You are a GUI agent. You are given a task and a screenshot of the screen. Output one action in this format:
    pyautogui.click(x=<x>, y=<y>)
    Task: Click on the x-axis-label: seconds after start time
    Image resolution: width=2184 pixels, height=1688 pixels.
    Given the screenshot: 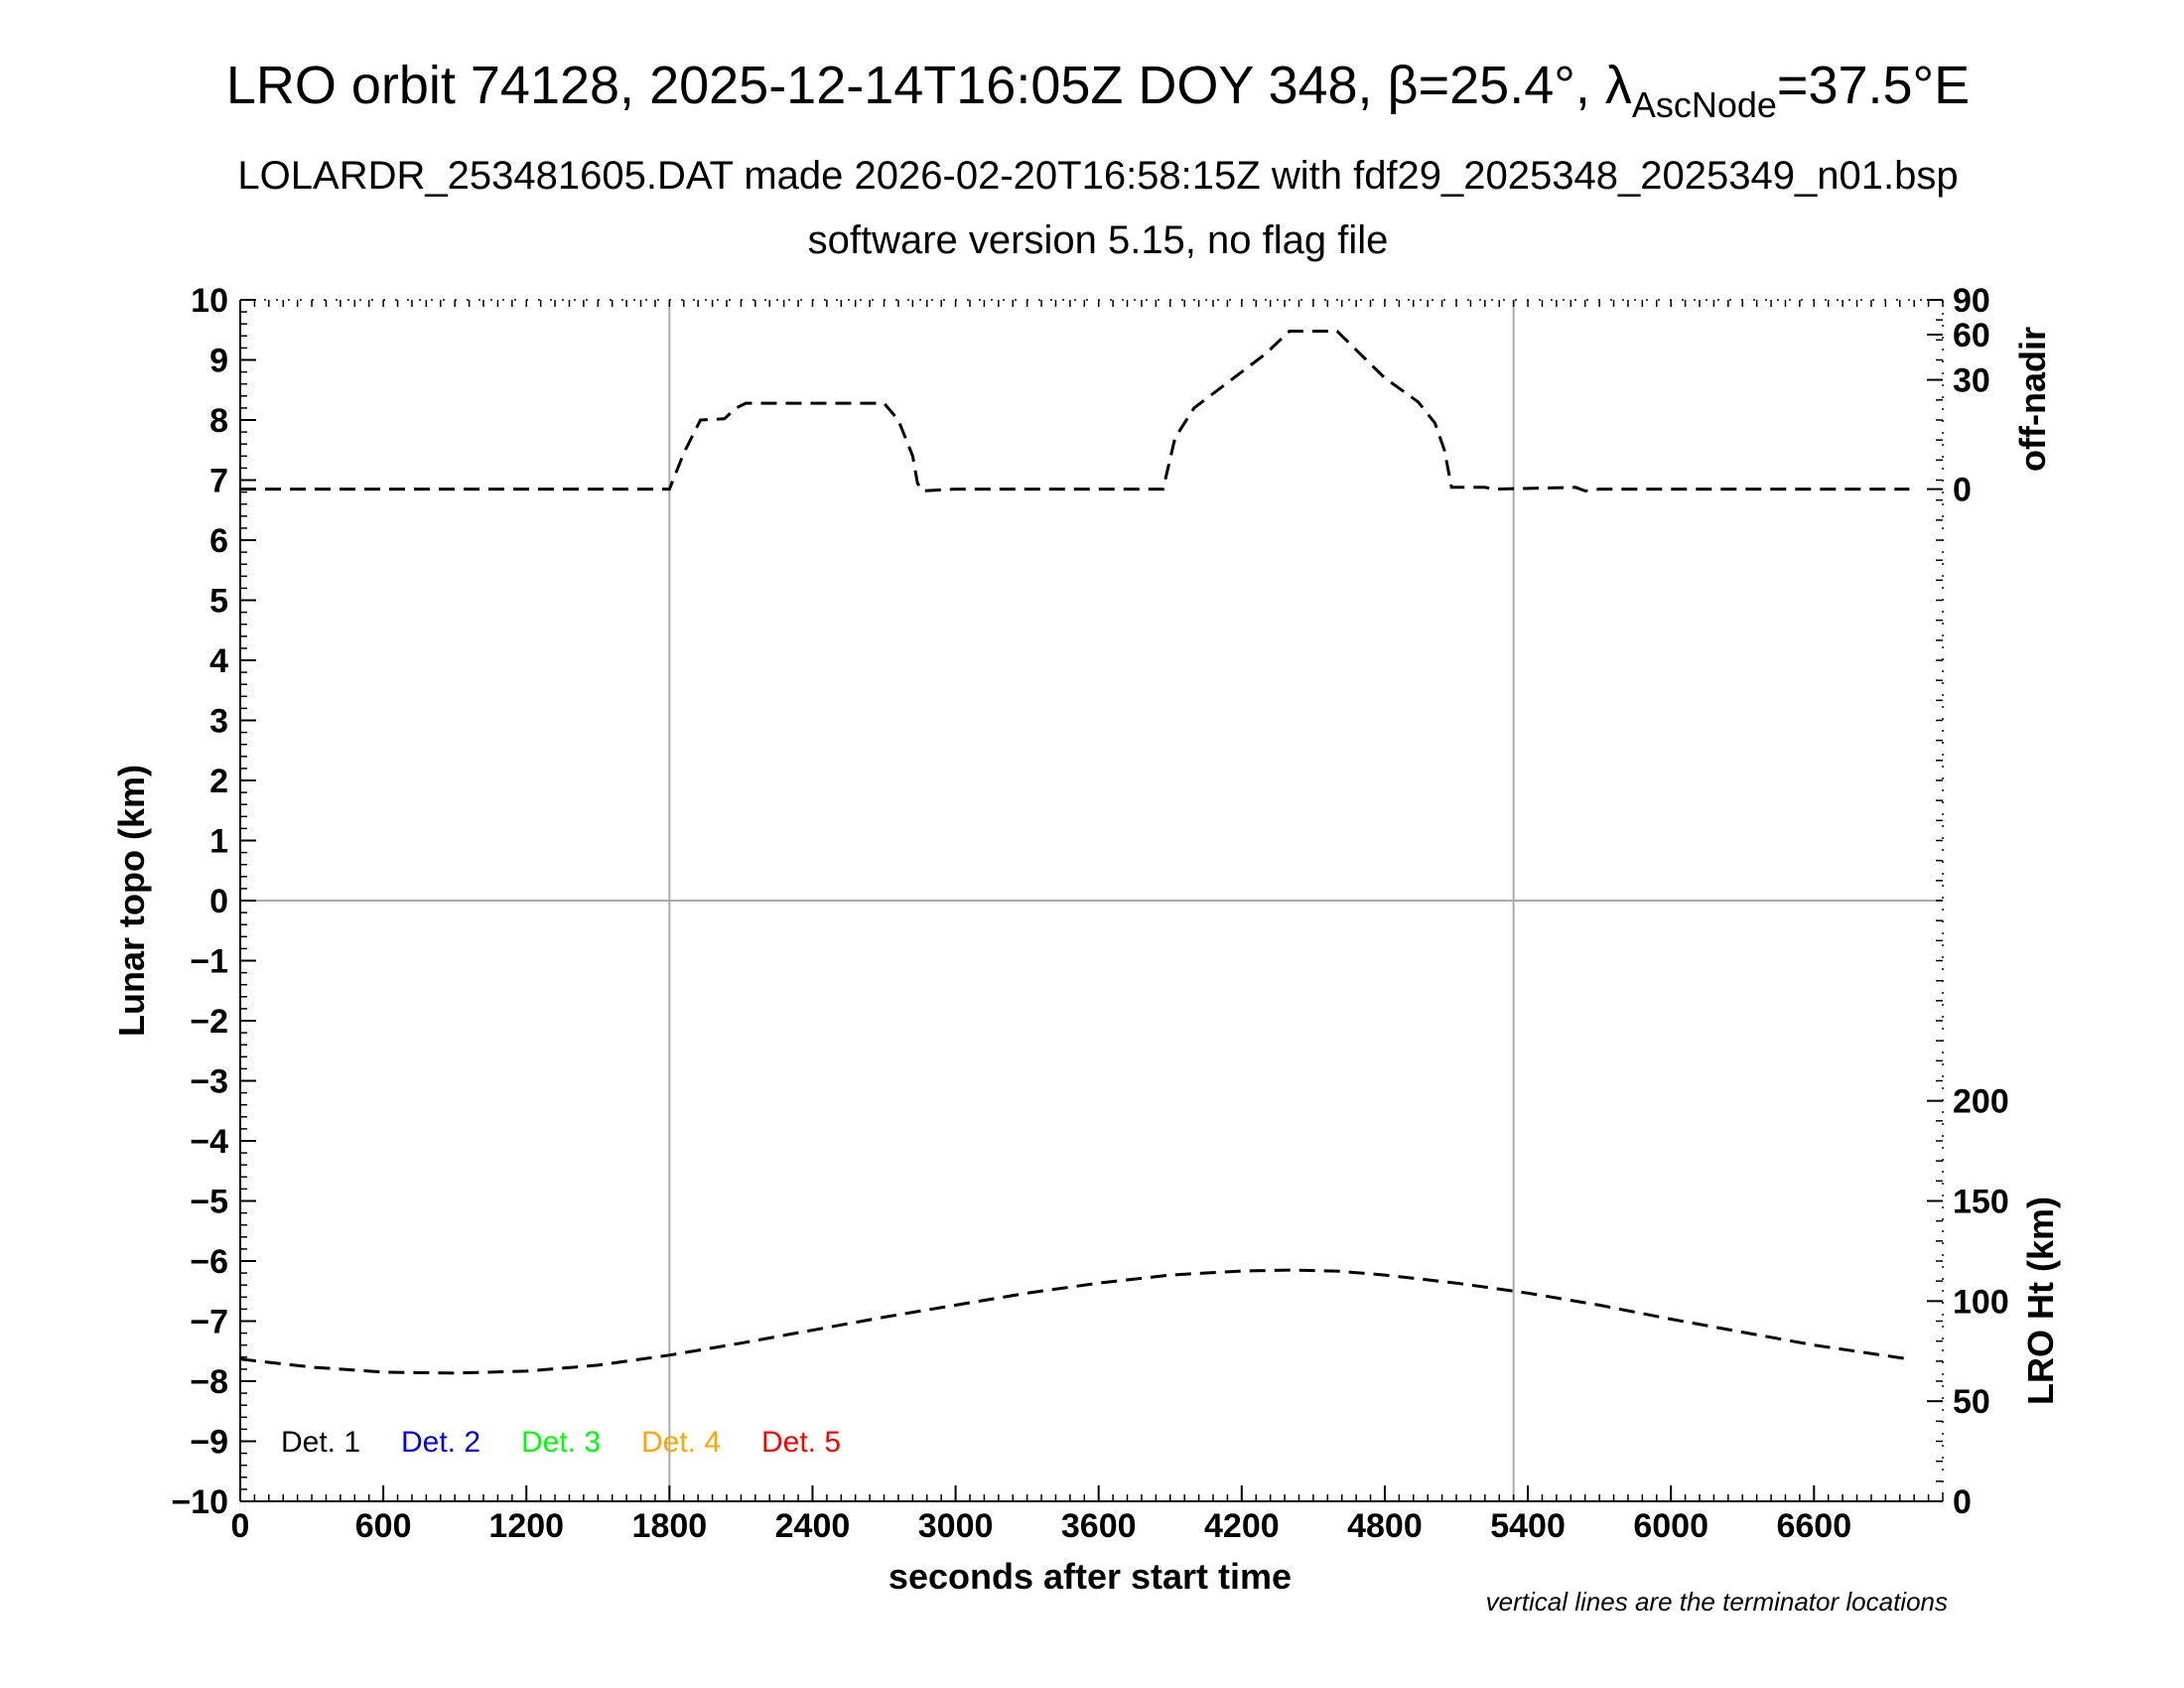 What is the action you would take?
    pyautogui.click(x=1090, y=1576)
    